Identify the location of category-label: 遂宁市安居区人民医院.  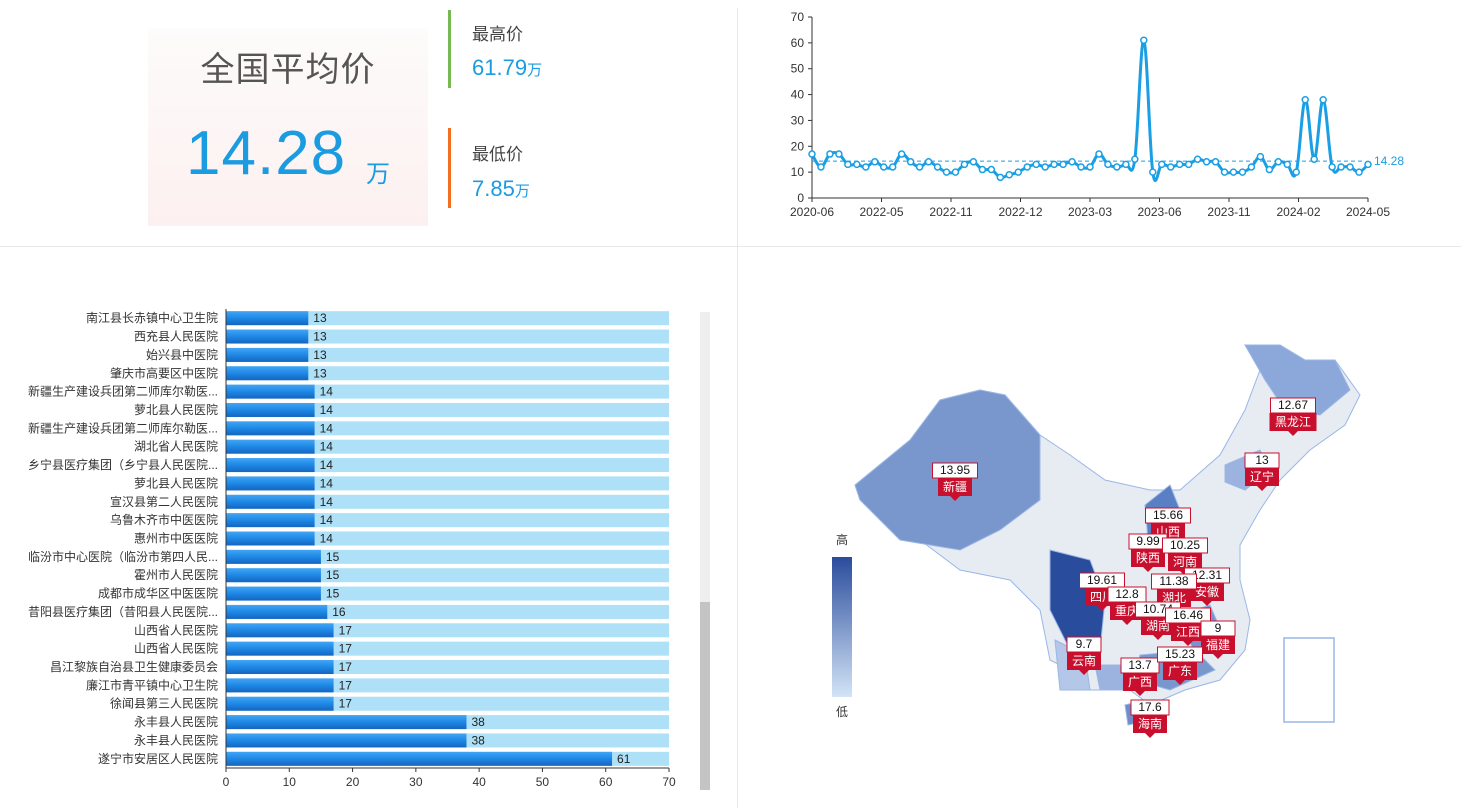
(158, 758).